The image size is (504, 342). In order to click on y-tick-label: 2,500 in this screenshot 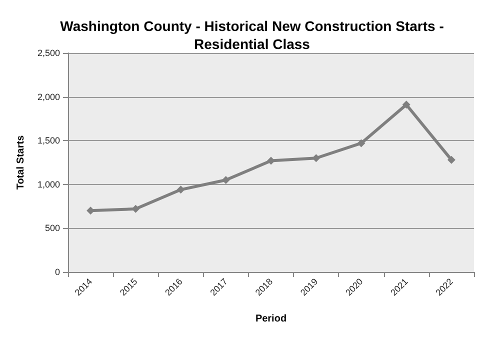, I will do `click(48, 53)`.